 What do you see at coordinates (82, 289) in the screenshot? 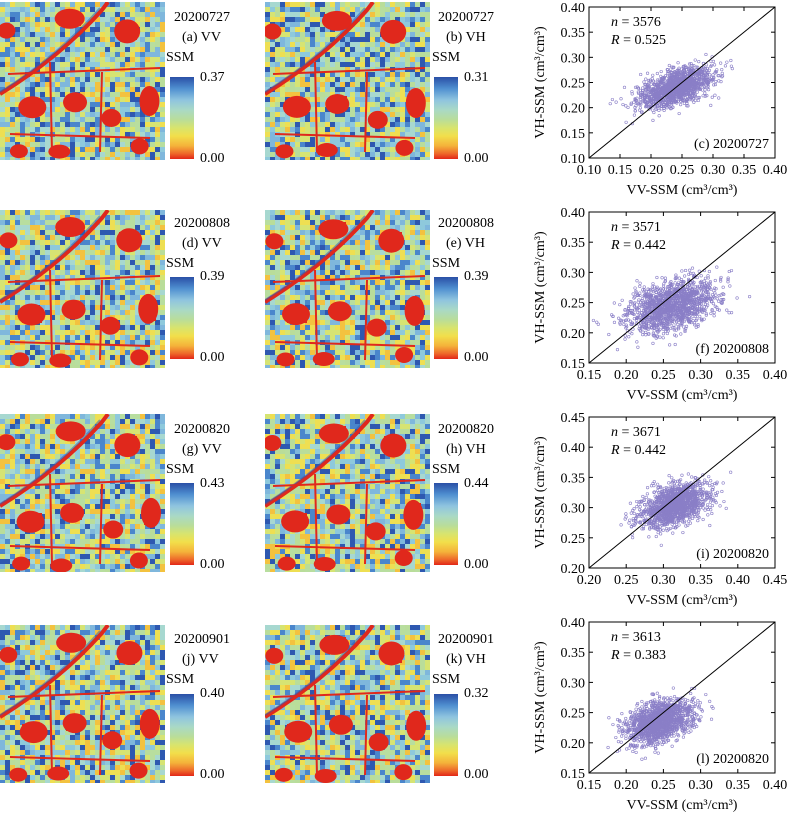
I see `ssm-map-d` at bounding box center [82, 289].